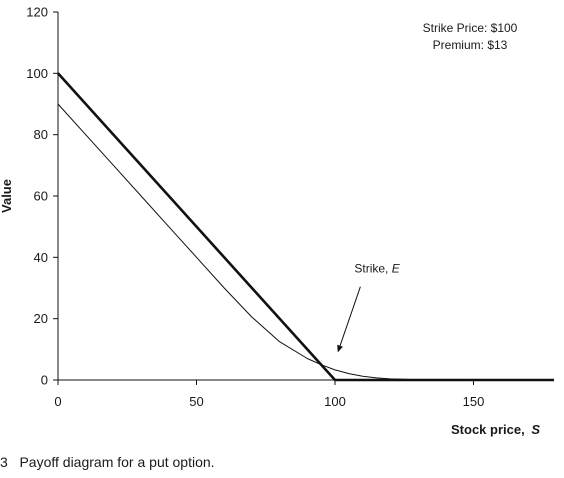 This screenshot has height=478, width=564. Describe the element at coordinates (41, 134) in the screenshot. I see `y-tick-label: 80` at that location.